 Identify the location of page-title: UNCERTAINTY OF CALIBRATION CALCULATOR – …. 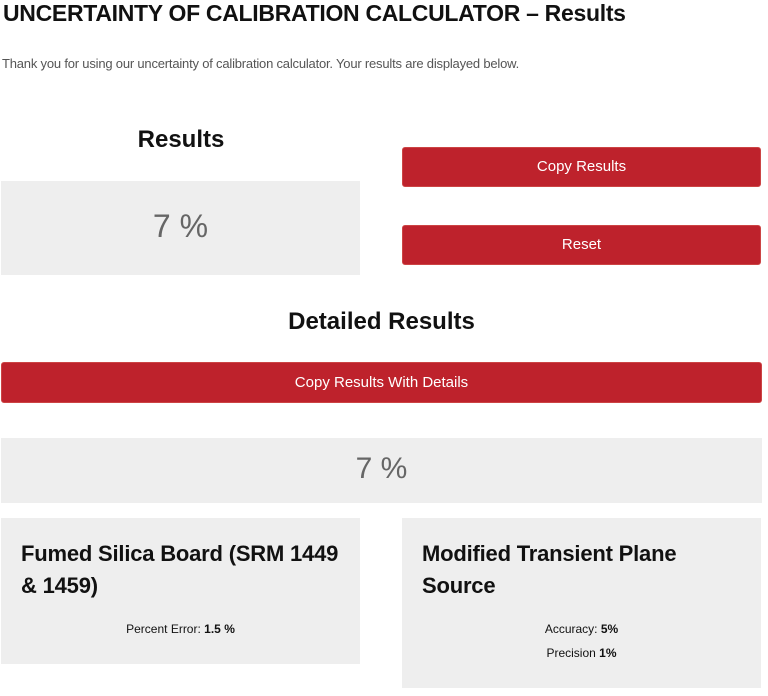
(314, 13).